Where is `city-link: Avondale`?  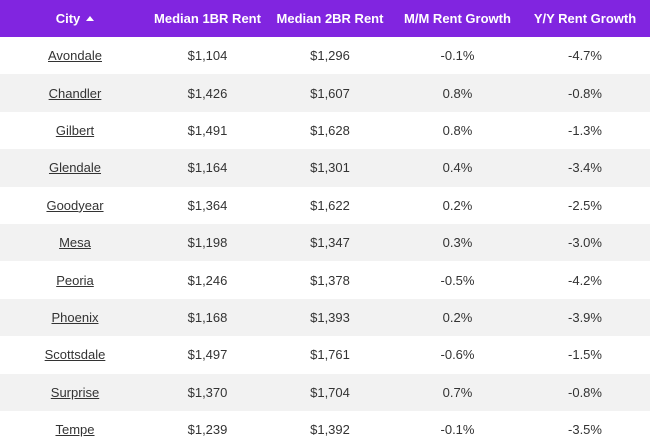
city-link: Avondale is located at coordinates (75, 56).